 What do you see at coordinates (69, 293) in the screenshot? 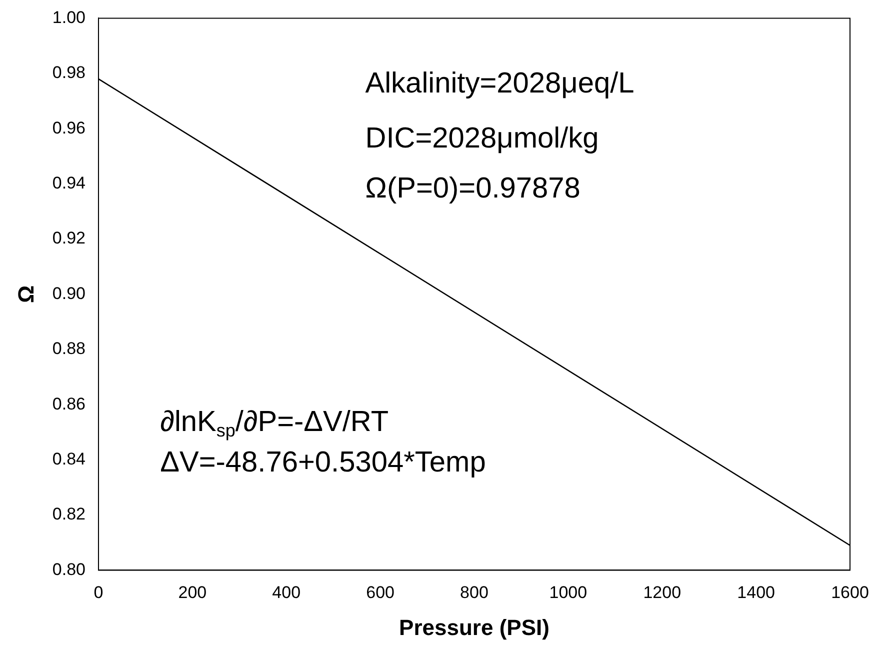
I see `y-tick-label: 0.90` at bounding box center [69, 293].